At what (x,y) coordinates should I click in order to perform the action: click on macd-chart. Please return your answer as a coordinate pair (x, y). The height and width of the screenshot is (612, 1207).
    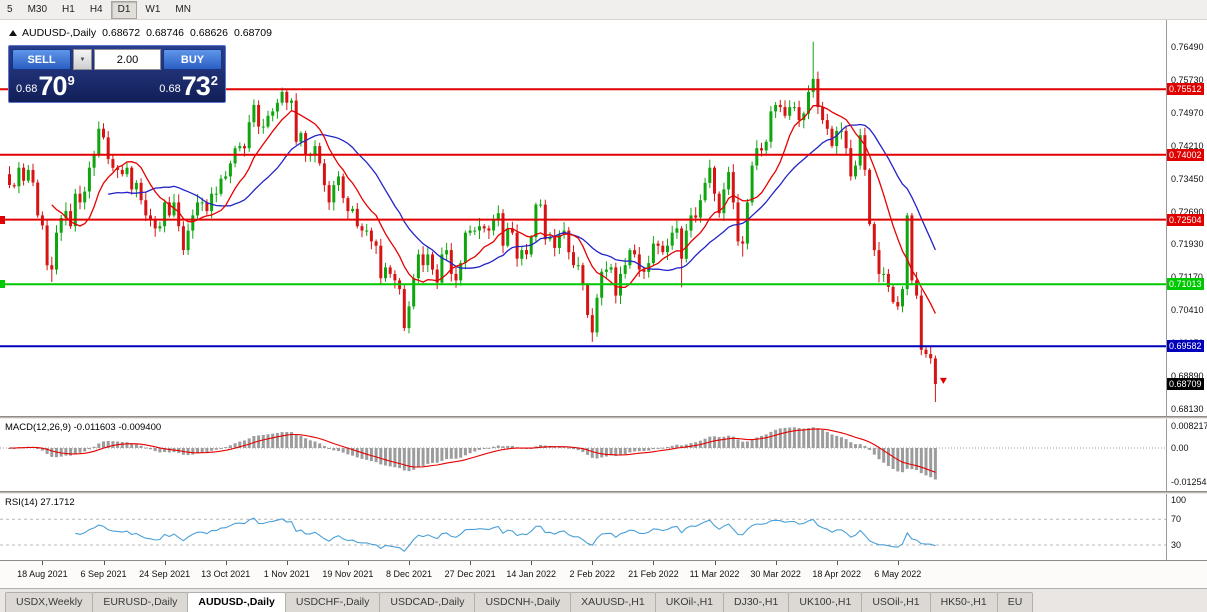
    Looking at the image, I should click on (583, 453).